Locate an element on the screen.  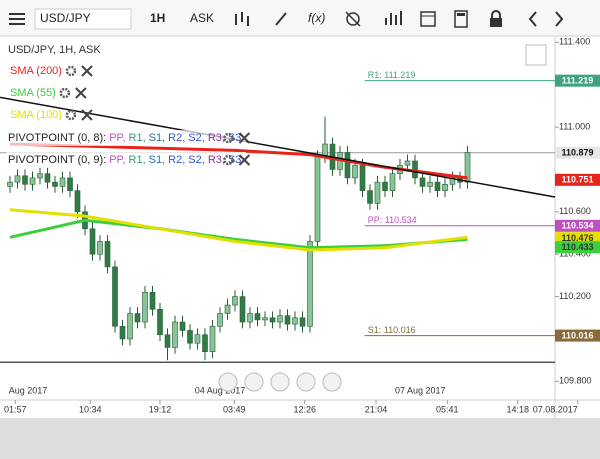
indicators-button: f(x) is located at coordinates (316, 18).